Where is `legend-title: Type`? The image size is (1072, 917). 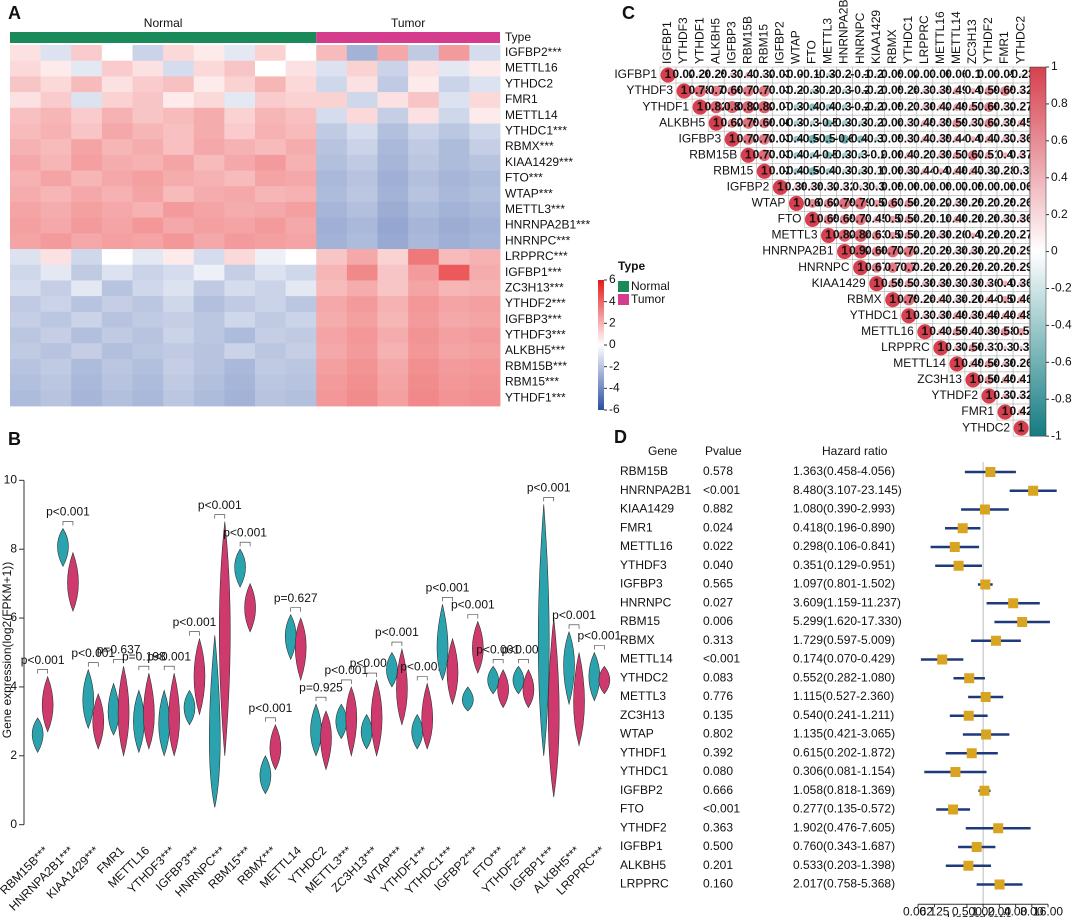 legend-title: Type is located at coordinates (631, 266).